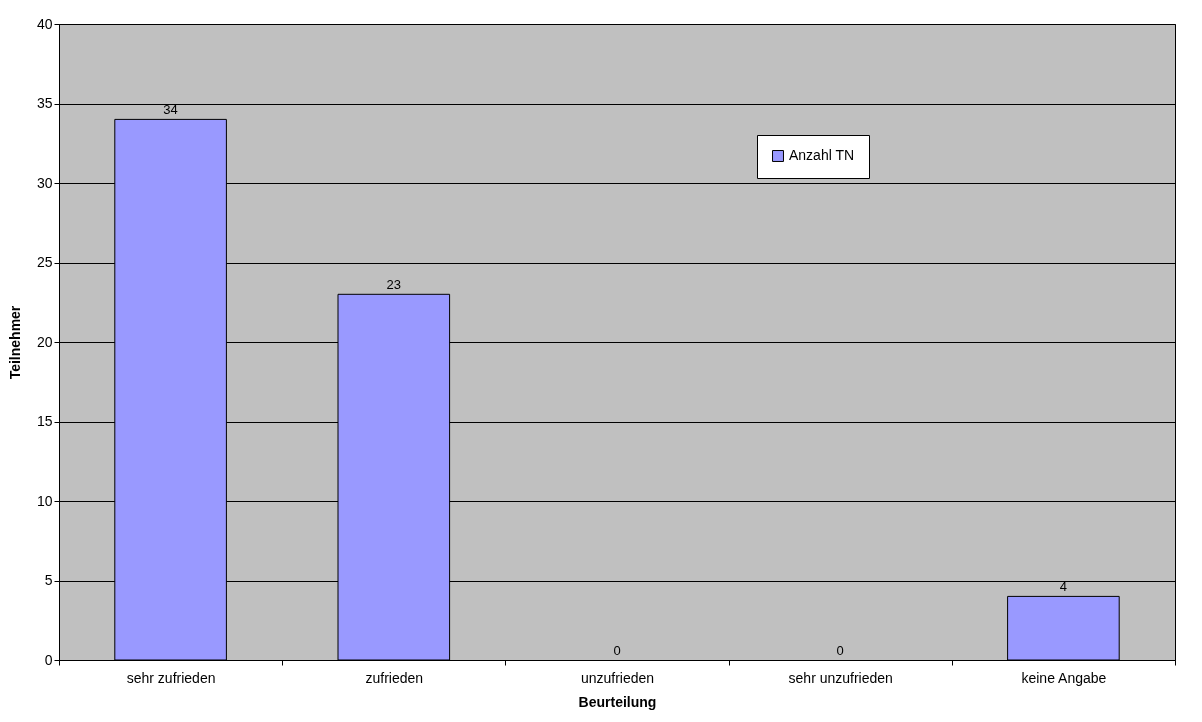 This screenshot has width=1202, height=722. I want to click on x-tick-label: unzufrieden, so click(617, 677).